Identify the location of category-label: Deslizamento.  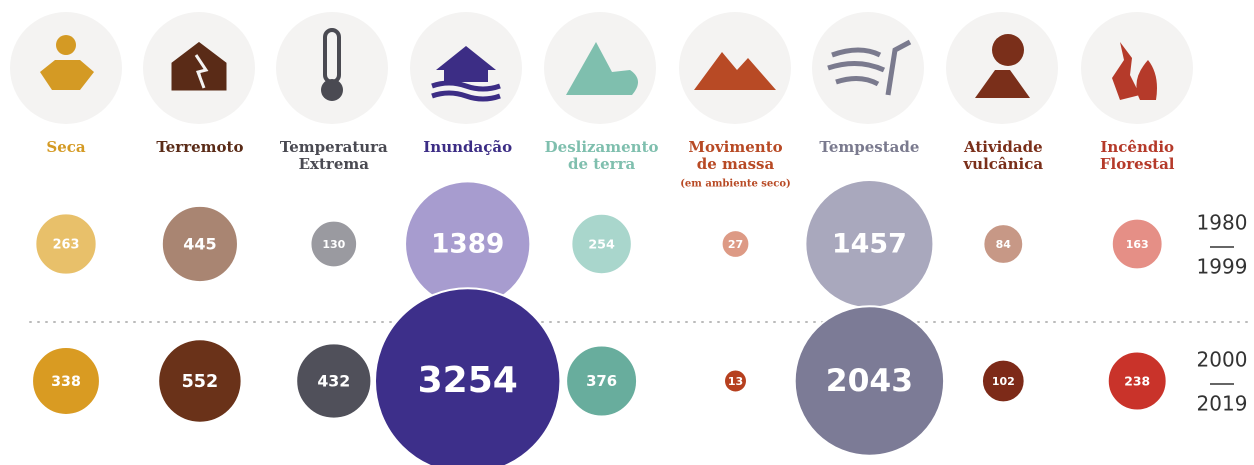
(602, 147).